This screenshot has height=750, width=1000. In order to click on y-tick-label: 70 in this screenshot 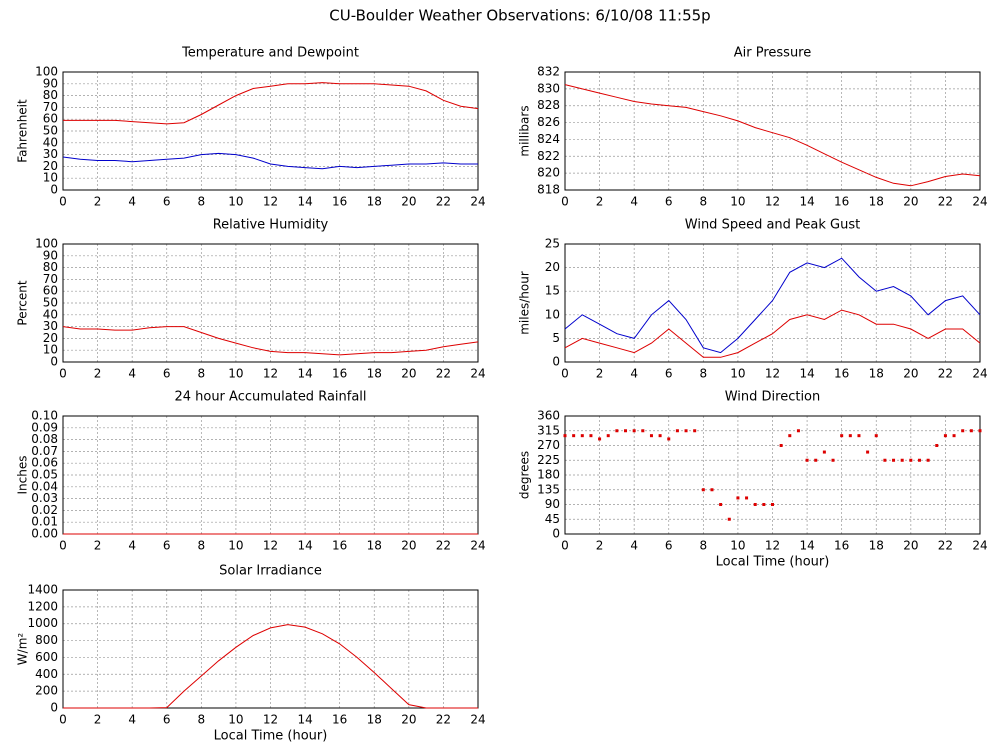, I will do `click(50, 279)`.